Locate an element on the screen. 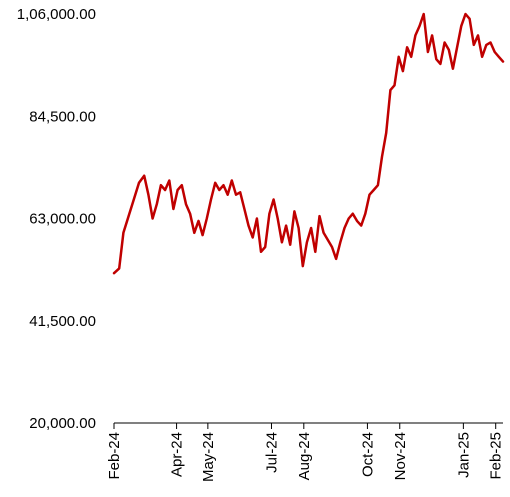 Image resolution: width=510 pixels, height=497 pixels. x-tick-label: Jan-25 is located at coordinates (463, 455).